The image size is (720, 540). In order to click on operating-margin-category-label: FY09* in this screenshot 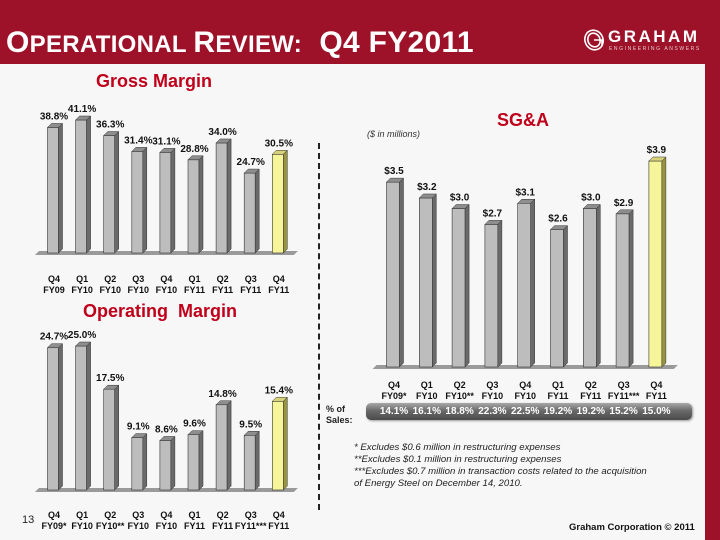, I will do `click(54, 526)`.